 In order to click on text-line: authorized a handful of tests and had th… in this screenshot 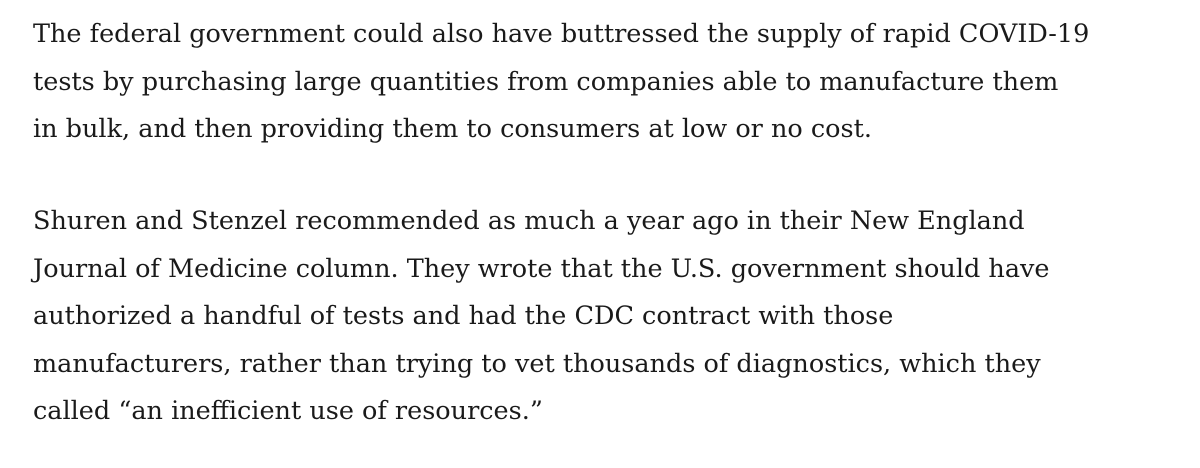, I will do `click(463, 316)`.